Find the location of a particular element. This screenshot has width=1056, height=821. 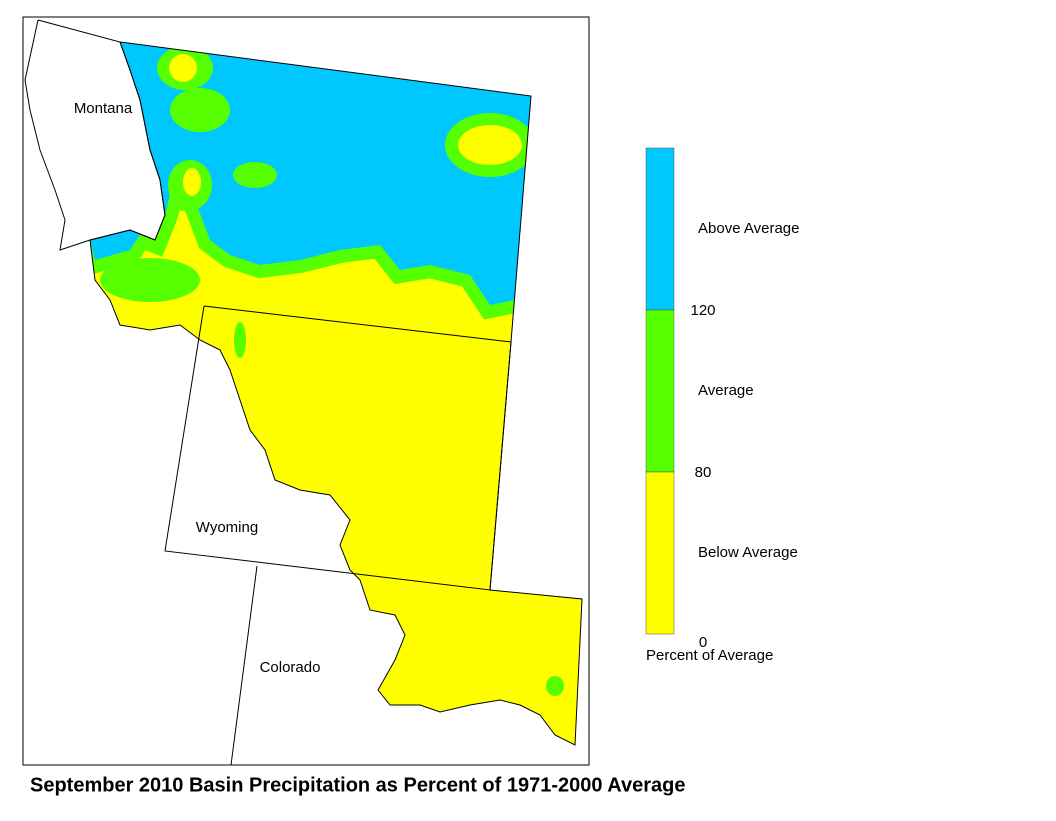

wyoming-border is located at coordinates (338, 448).